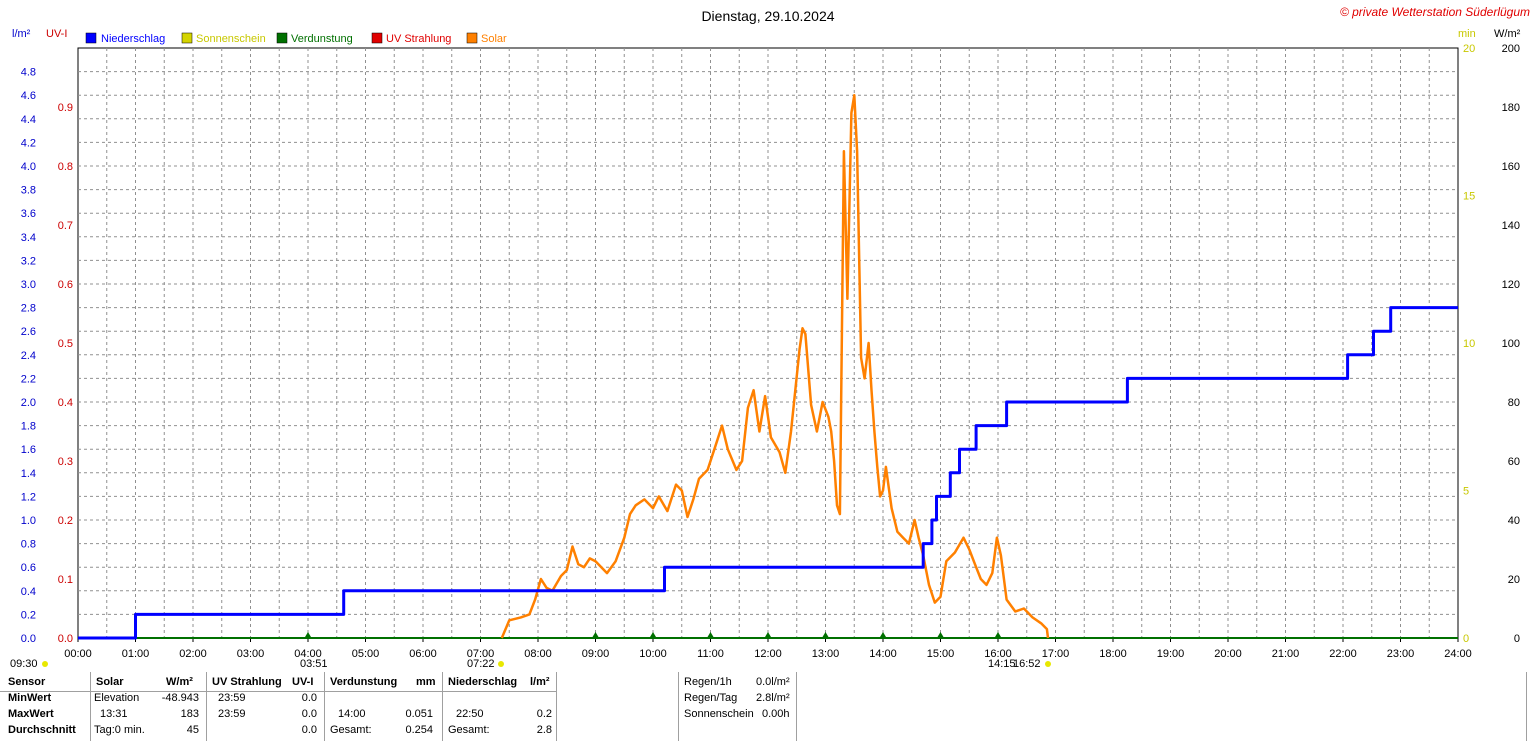  I want to click on x-tick-label: 17:00, so click(1056, 654).